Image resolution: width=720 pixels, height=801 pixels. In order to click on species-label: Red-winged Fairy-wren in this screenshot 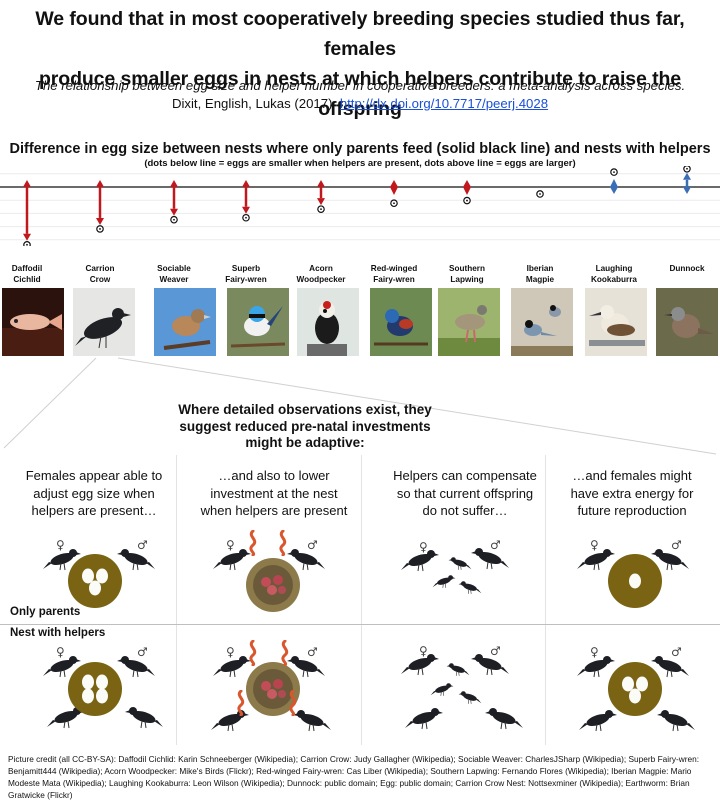, I will do `click(394, 274)`.